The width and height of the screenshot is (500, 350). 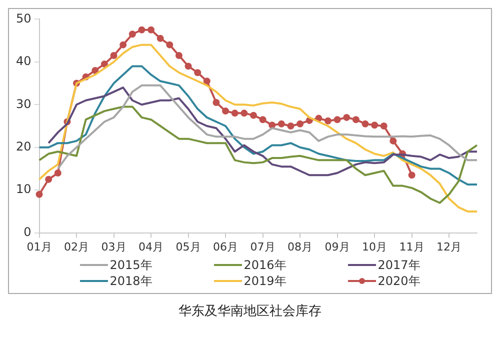 What do you see at coordinates (77, 247) in the screenshot?
I see `x-tick-label: 02月` at bounding box center [77, 247].